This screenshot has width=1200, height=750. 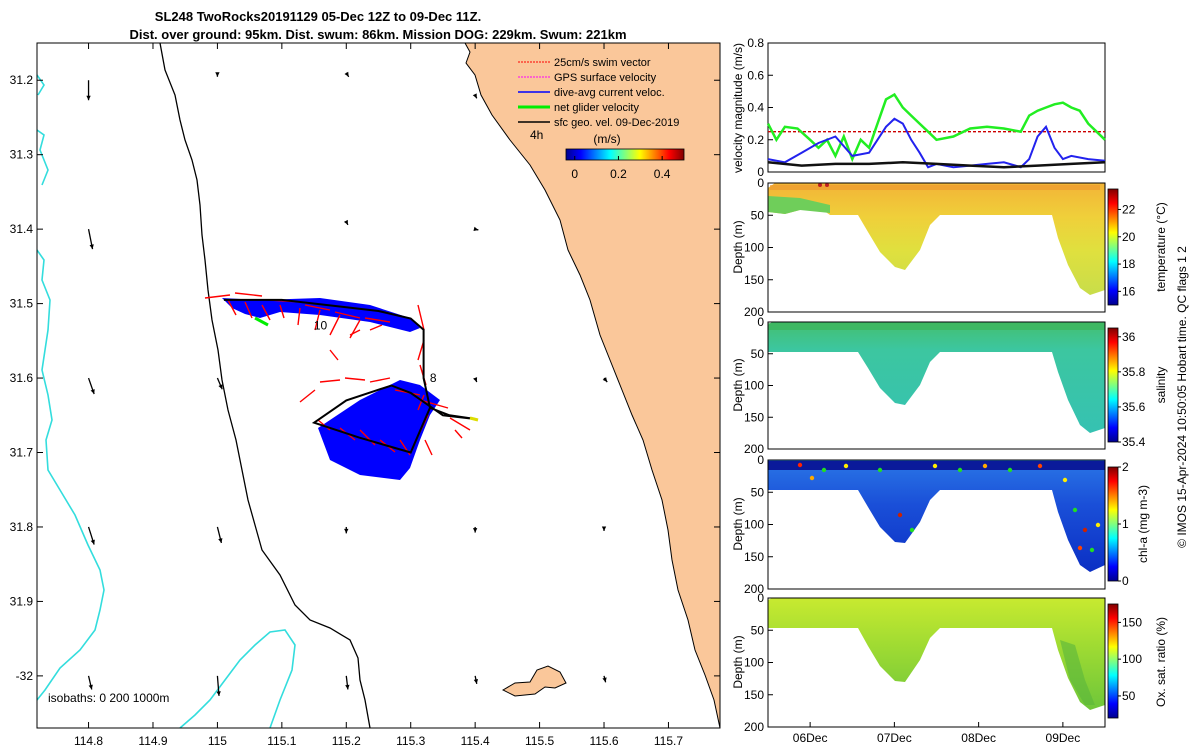 What do you see at coordinates (1161, 662) in the screenshot?
I see `oxygen-cb-label: Ox. sat. ratio (%)` at bounding box center [1161, 662].